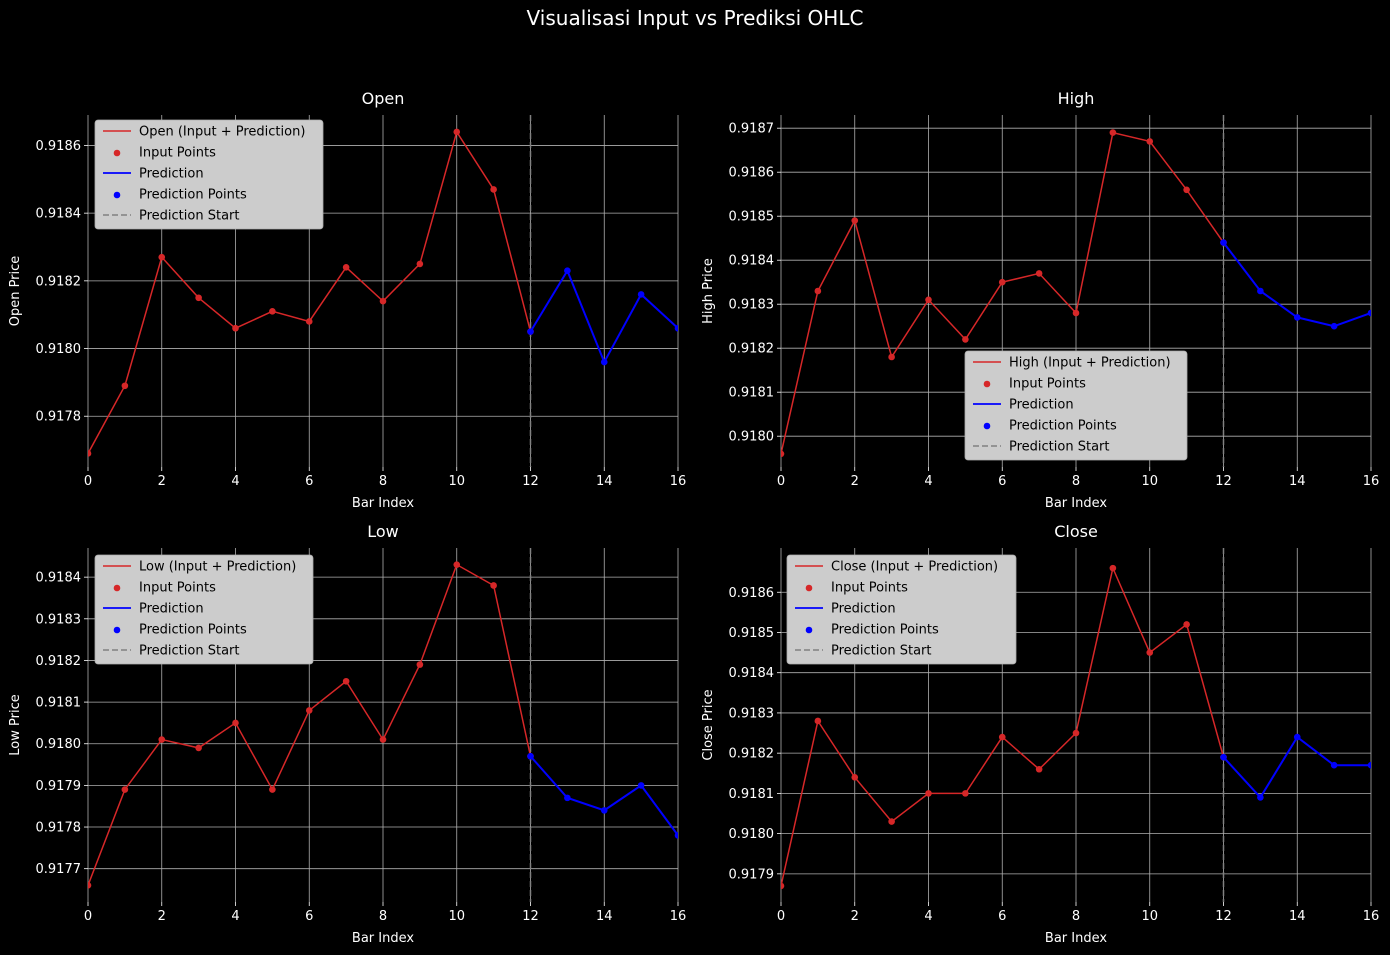 The height and width of the screenshot is (955, 1390). Describe the element at coordinates (177, 153) in the screenshot. I see `legend-entry-label: Input Points` at that location.